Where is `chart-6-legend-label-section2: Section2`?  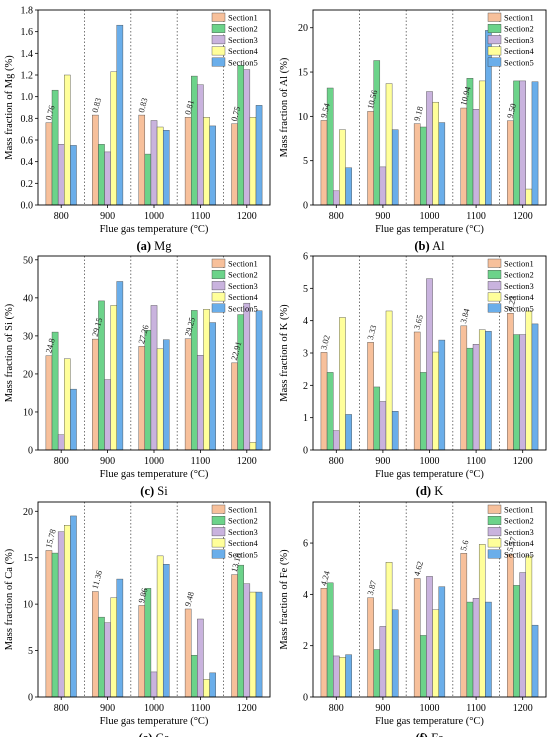 chart-6-legend-label-section2: Section2 is located at coordinates (519, 521).